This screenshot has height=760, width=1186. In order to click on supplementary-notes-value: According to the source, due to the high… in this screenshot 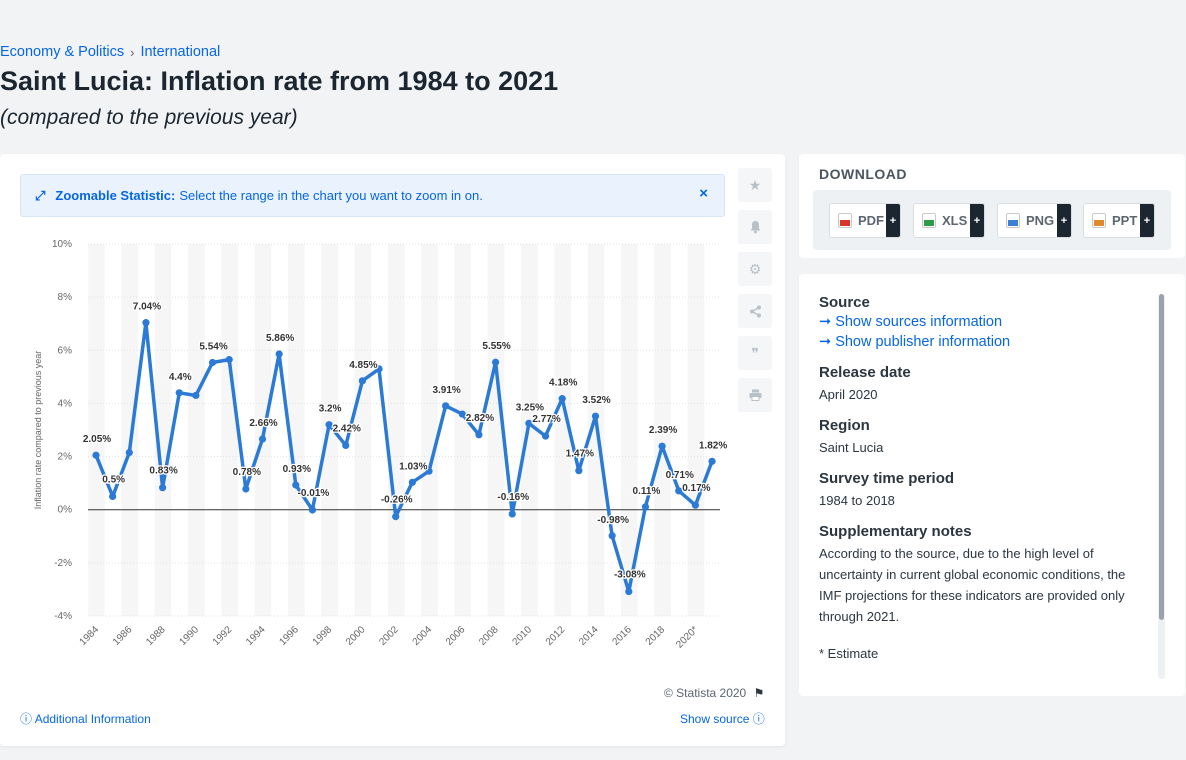, I will do `click(972, 585)`.